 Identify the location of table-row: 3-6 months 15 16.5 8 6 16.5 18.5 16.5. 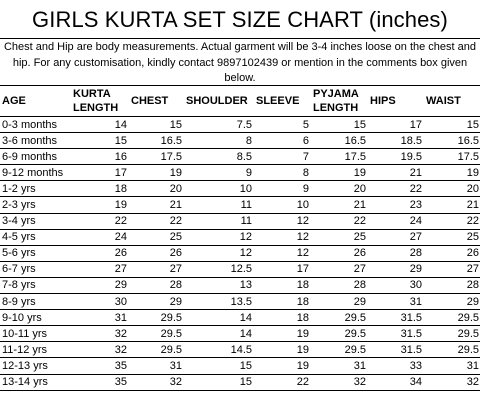
(240, 141).